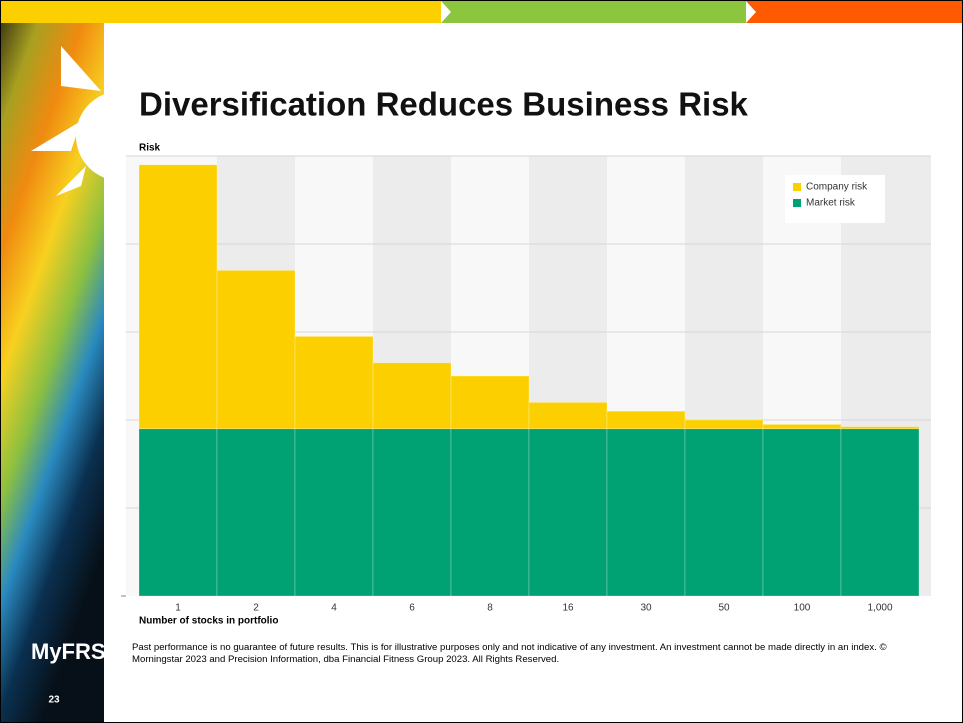 Image resolution: width=963 pixels, height=723 pixels. What do you see at coordinates (444, 104) in the screenshot?
I see `slide-title: Diversification Reduces Business Risk` at bounding box center [444, 104].